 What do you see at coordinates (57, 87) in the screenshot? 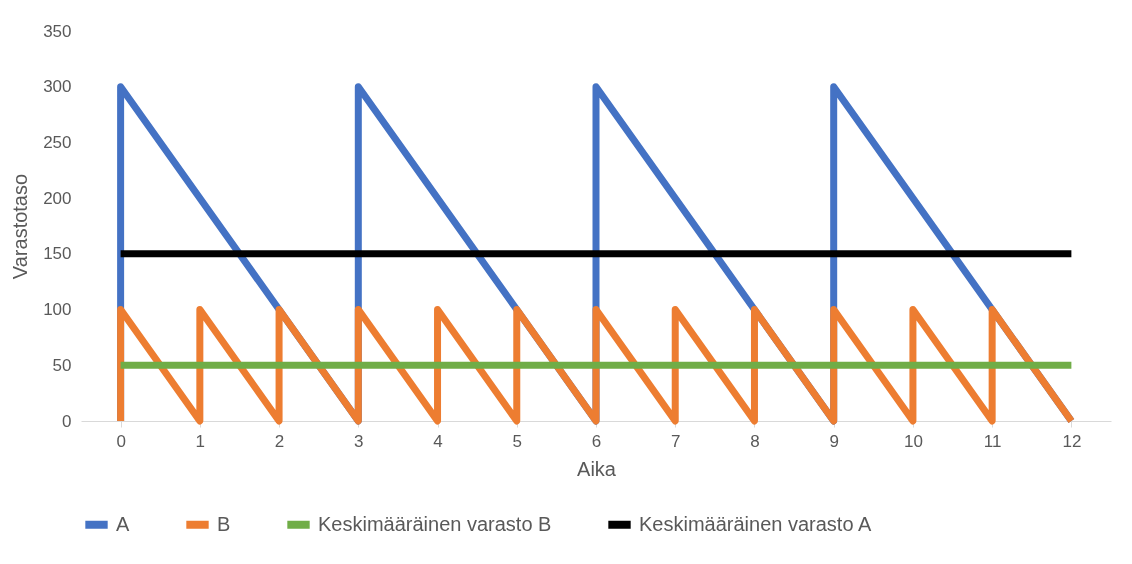
I see `y-tick-label: 300` at bounding box center [57, 87].